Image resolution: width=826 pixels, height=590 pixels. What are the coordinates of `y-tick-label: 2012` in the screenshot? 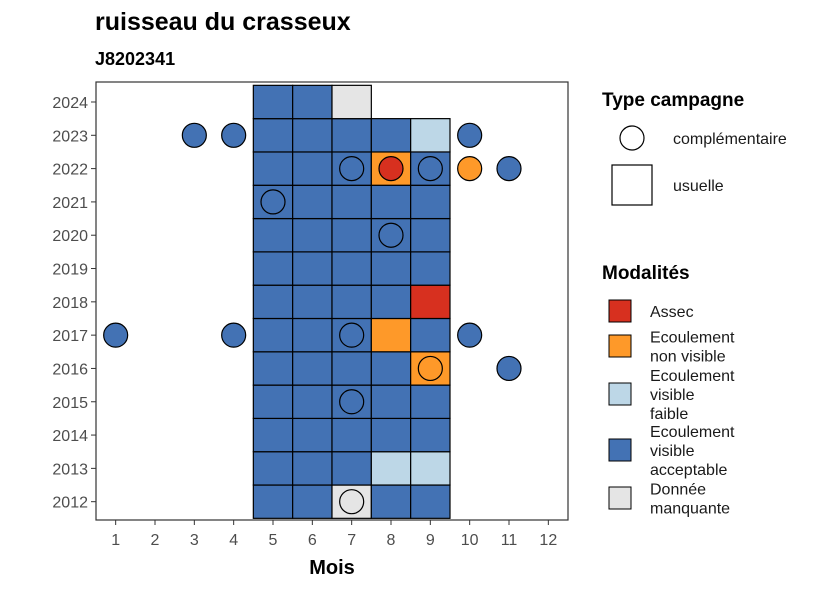 It's located at (70, 503).